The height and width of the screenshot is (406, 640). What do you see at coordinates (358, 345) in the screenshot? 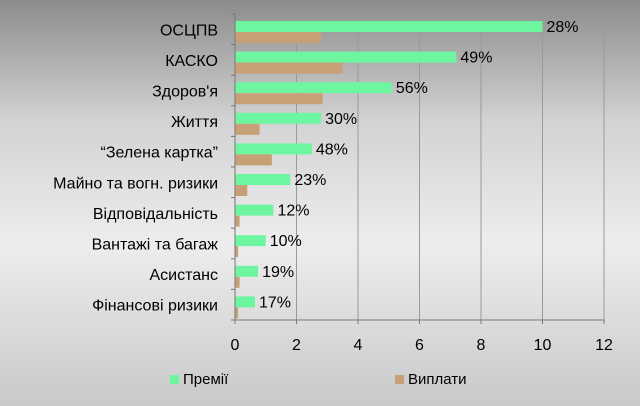
I see `x-tick-label-2: 4` at bounding box center [358, 345].